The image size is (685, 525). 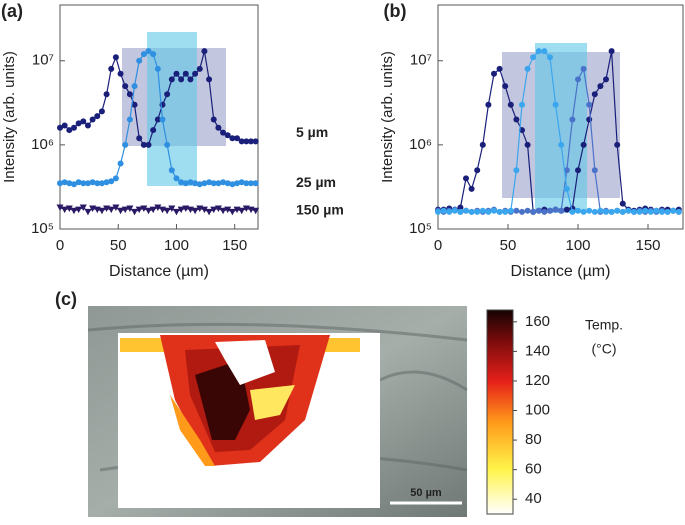 What do you see at coordinates (159, 271) in the screenshot?
I see `x-axis-title: Distance (µm)` at bounding box center [159, 271].